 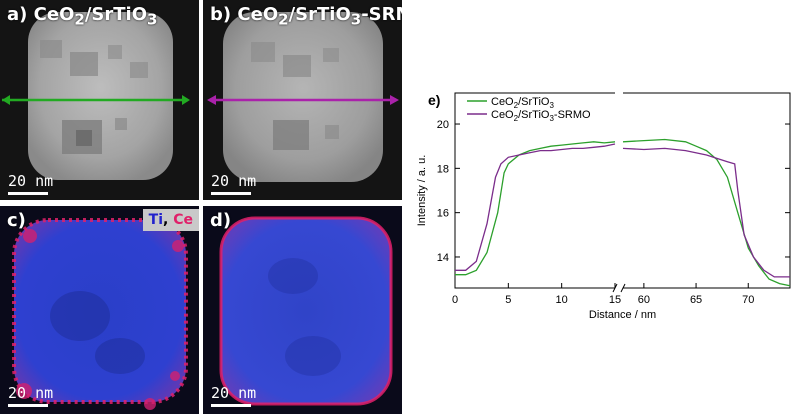 I want to click on haadf-image-a, so click(x=99, y=100).